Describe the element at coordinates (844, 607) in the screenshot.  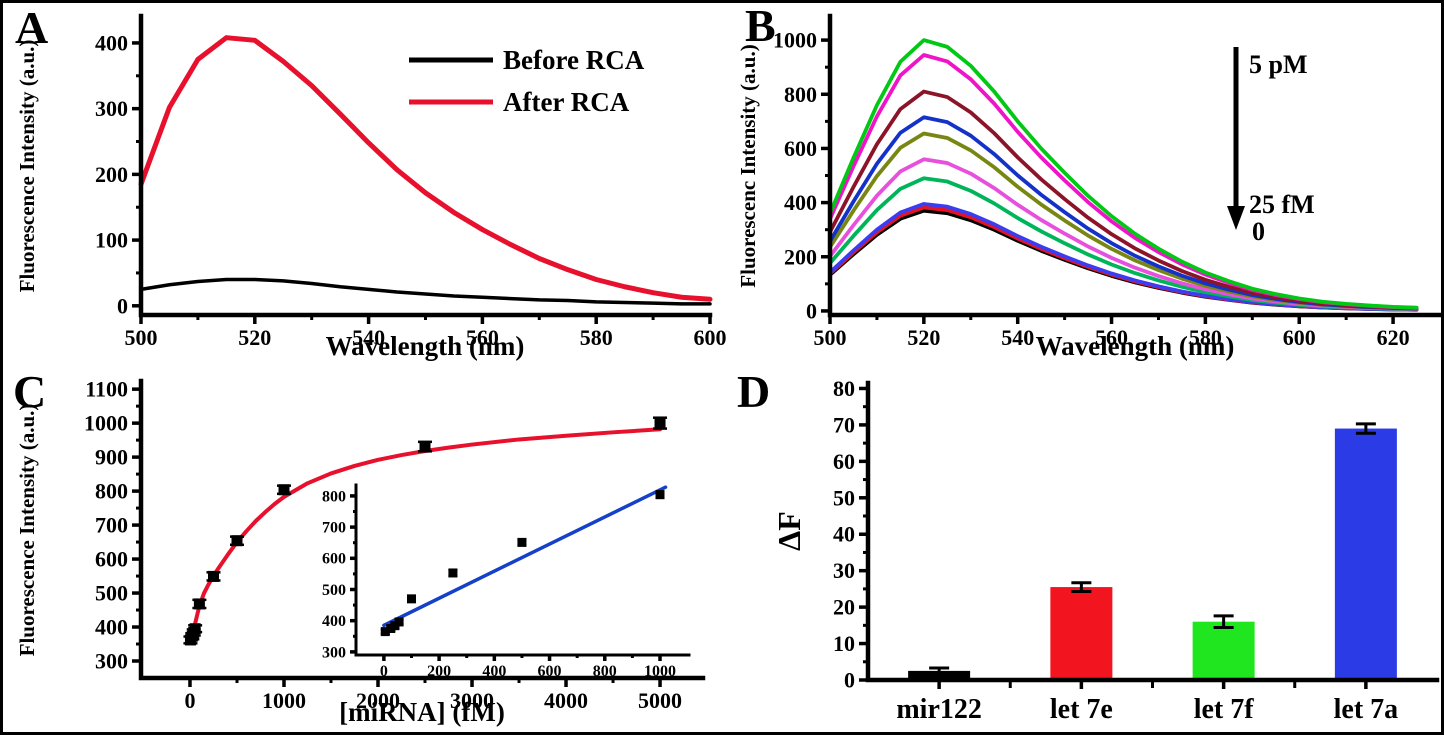
I see `svg-text: 20` at that location.